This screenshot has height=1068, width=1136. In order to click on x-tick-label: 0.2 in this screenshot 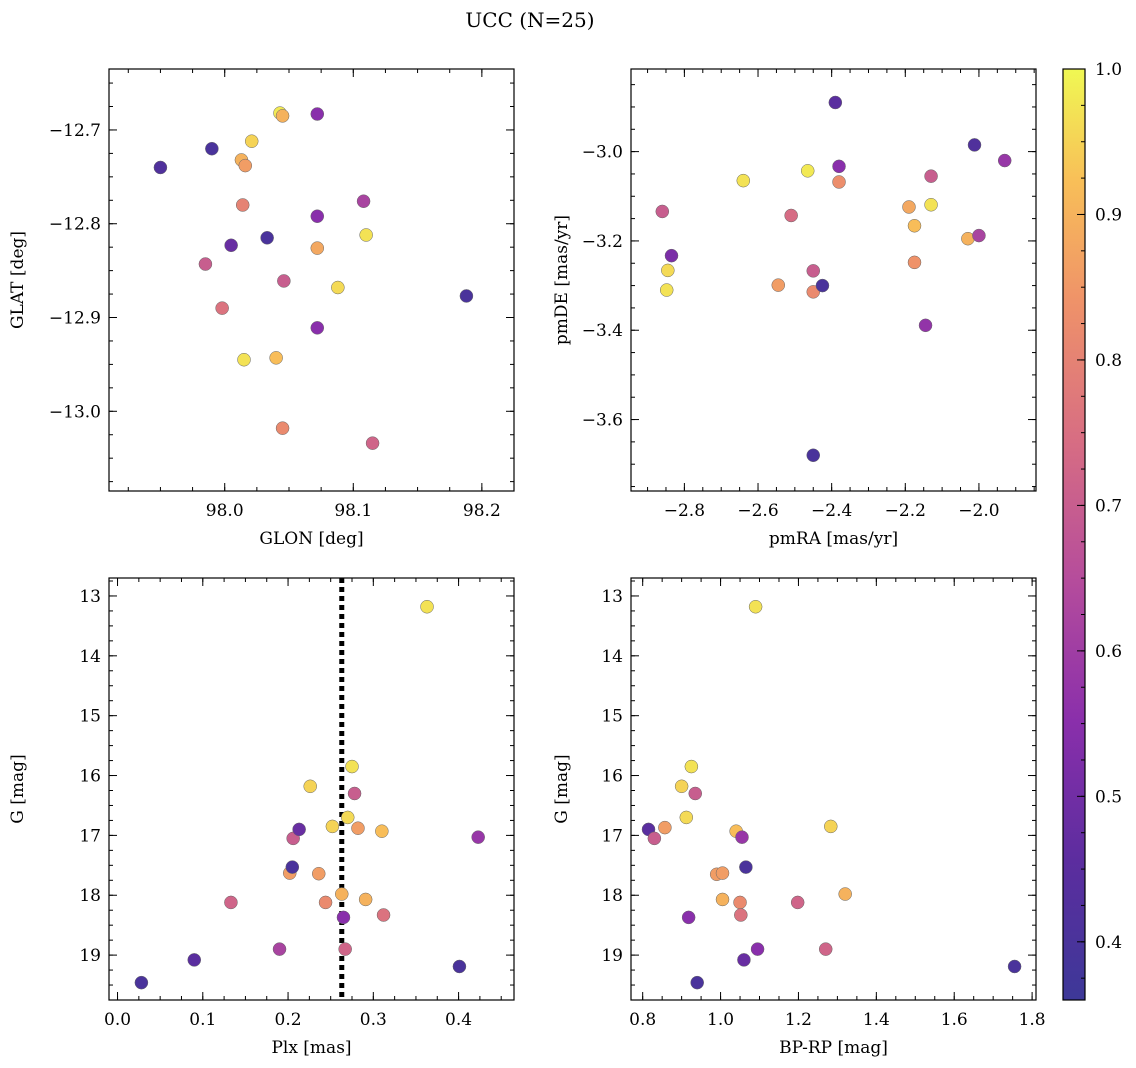, I will do `click(288, 1020)`.